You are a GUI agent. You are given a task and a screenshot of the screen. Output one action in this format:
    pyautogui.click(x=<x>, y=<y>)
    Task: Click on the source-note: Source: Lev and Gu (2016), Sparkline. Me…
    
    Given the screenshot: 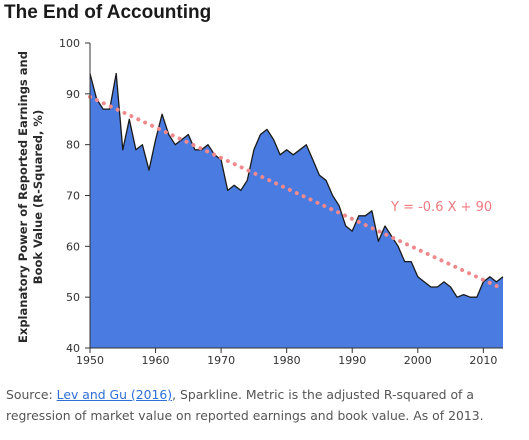 What is the action you would take?
    pyautogui.click(x=265, y=405)
    